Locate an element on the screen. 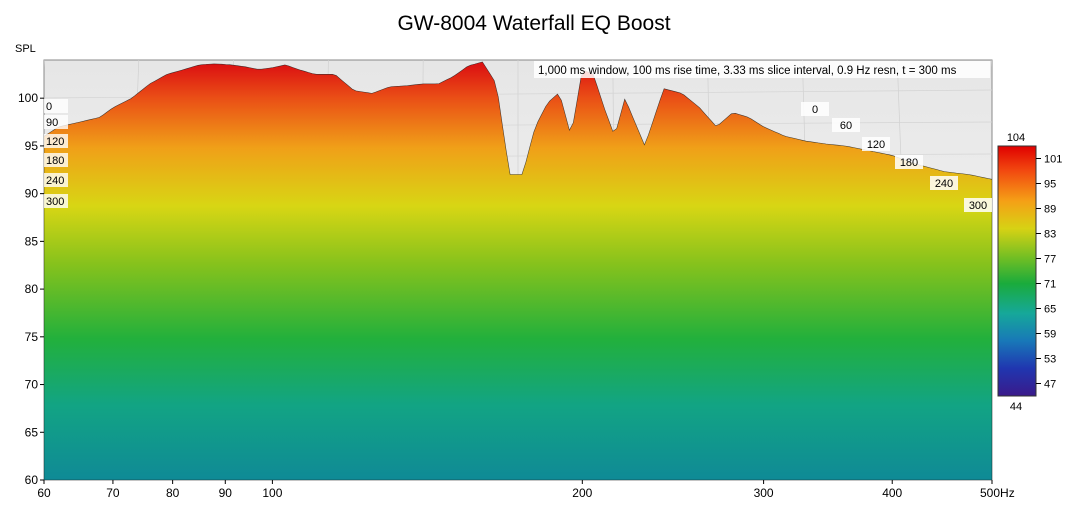 Image resolution: width=1068 pixels, height=505 pixels. colorbar-tick-label: 47 is located at coordinates (1050, 385).